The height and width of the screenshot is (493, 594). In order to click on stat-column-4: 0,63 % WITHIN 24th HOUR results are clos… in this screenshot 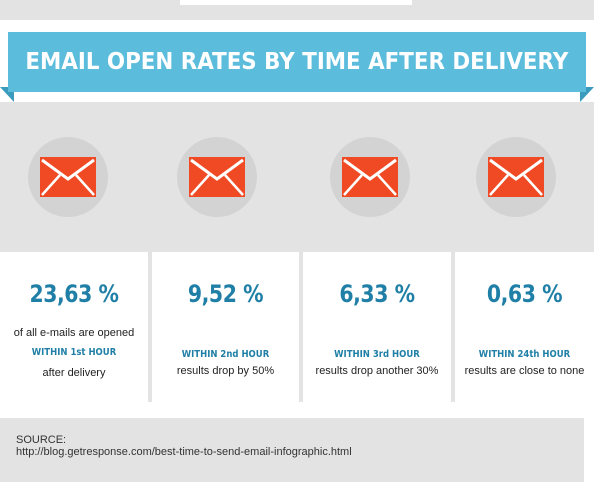, I will do `click(524, 327)`.